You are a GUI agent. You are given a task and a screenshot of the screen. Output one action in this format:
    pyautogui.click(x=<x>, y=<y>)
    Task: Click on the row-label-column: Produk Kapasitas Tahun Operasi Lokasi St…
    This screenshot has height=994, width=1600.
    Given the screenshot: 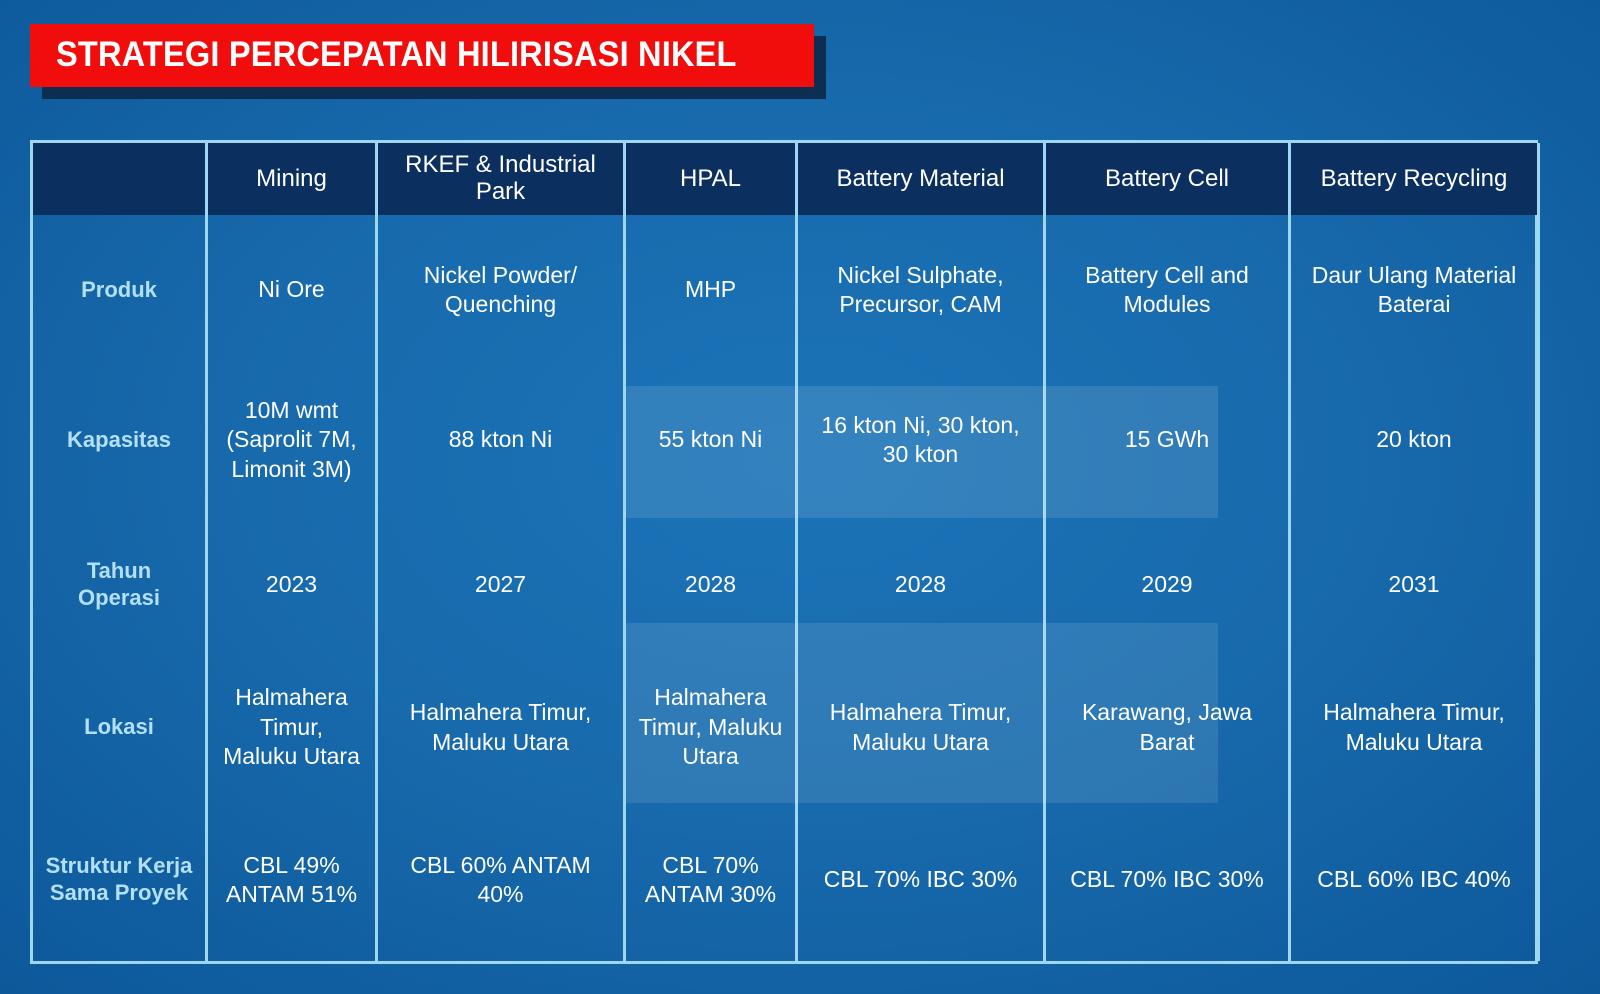 What is the action you would take?
    pyautogui.click(x=120, y=588)
    